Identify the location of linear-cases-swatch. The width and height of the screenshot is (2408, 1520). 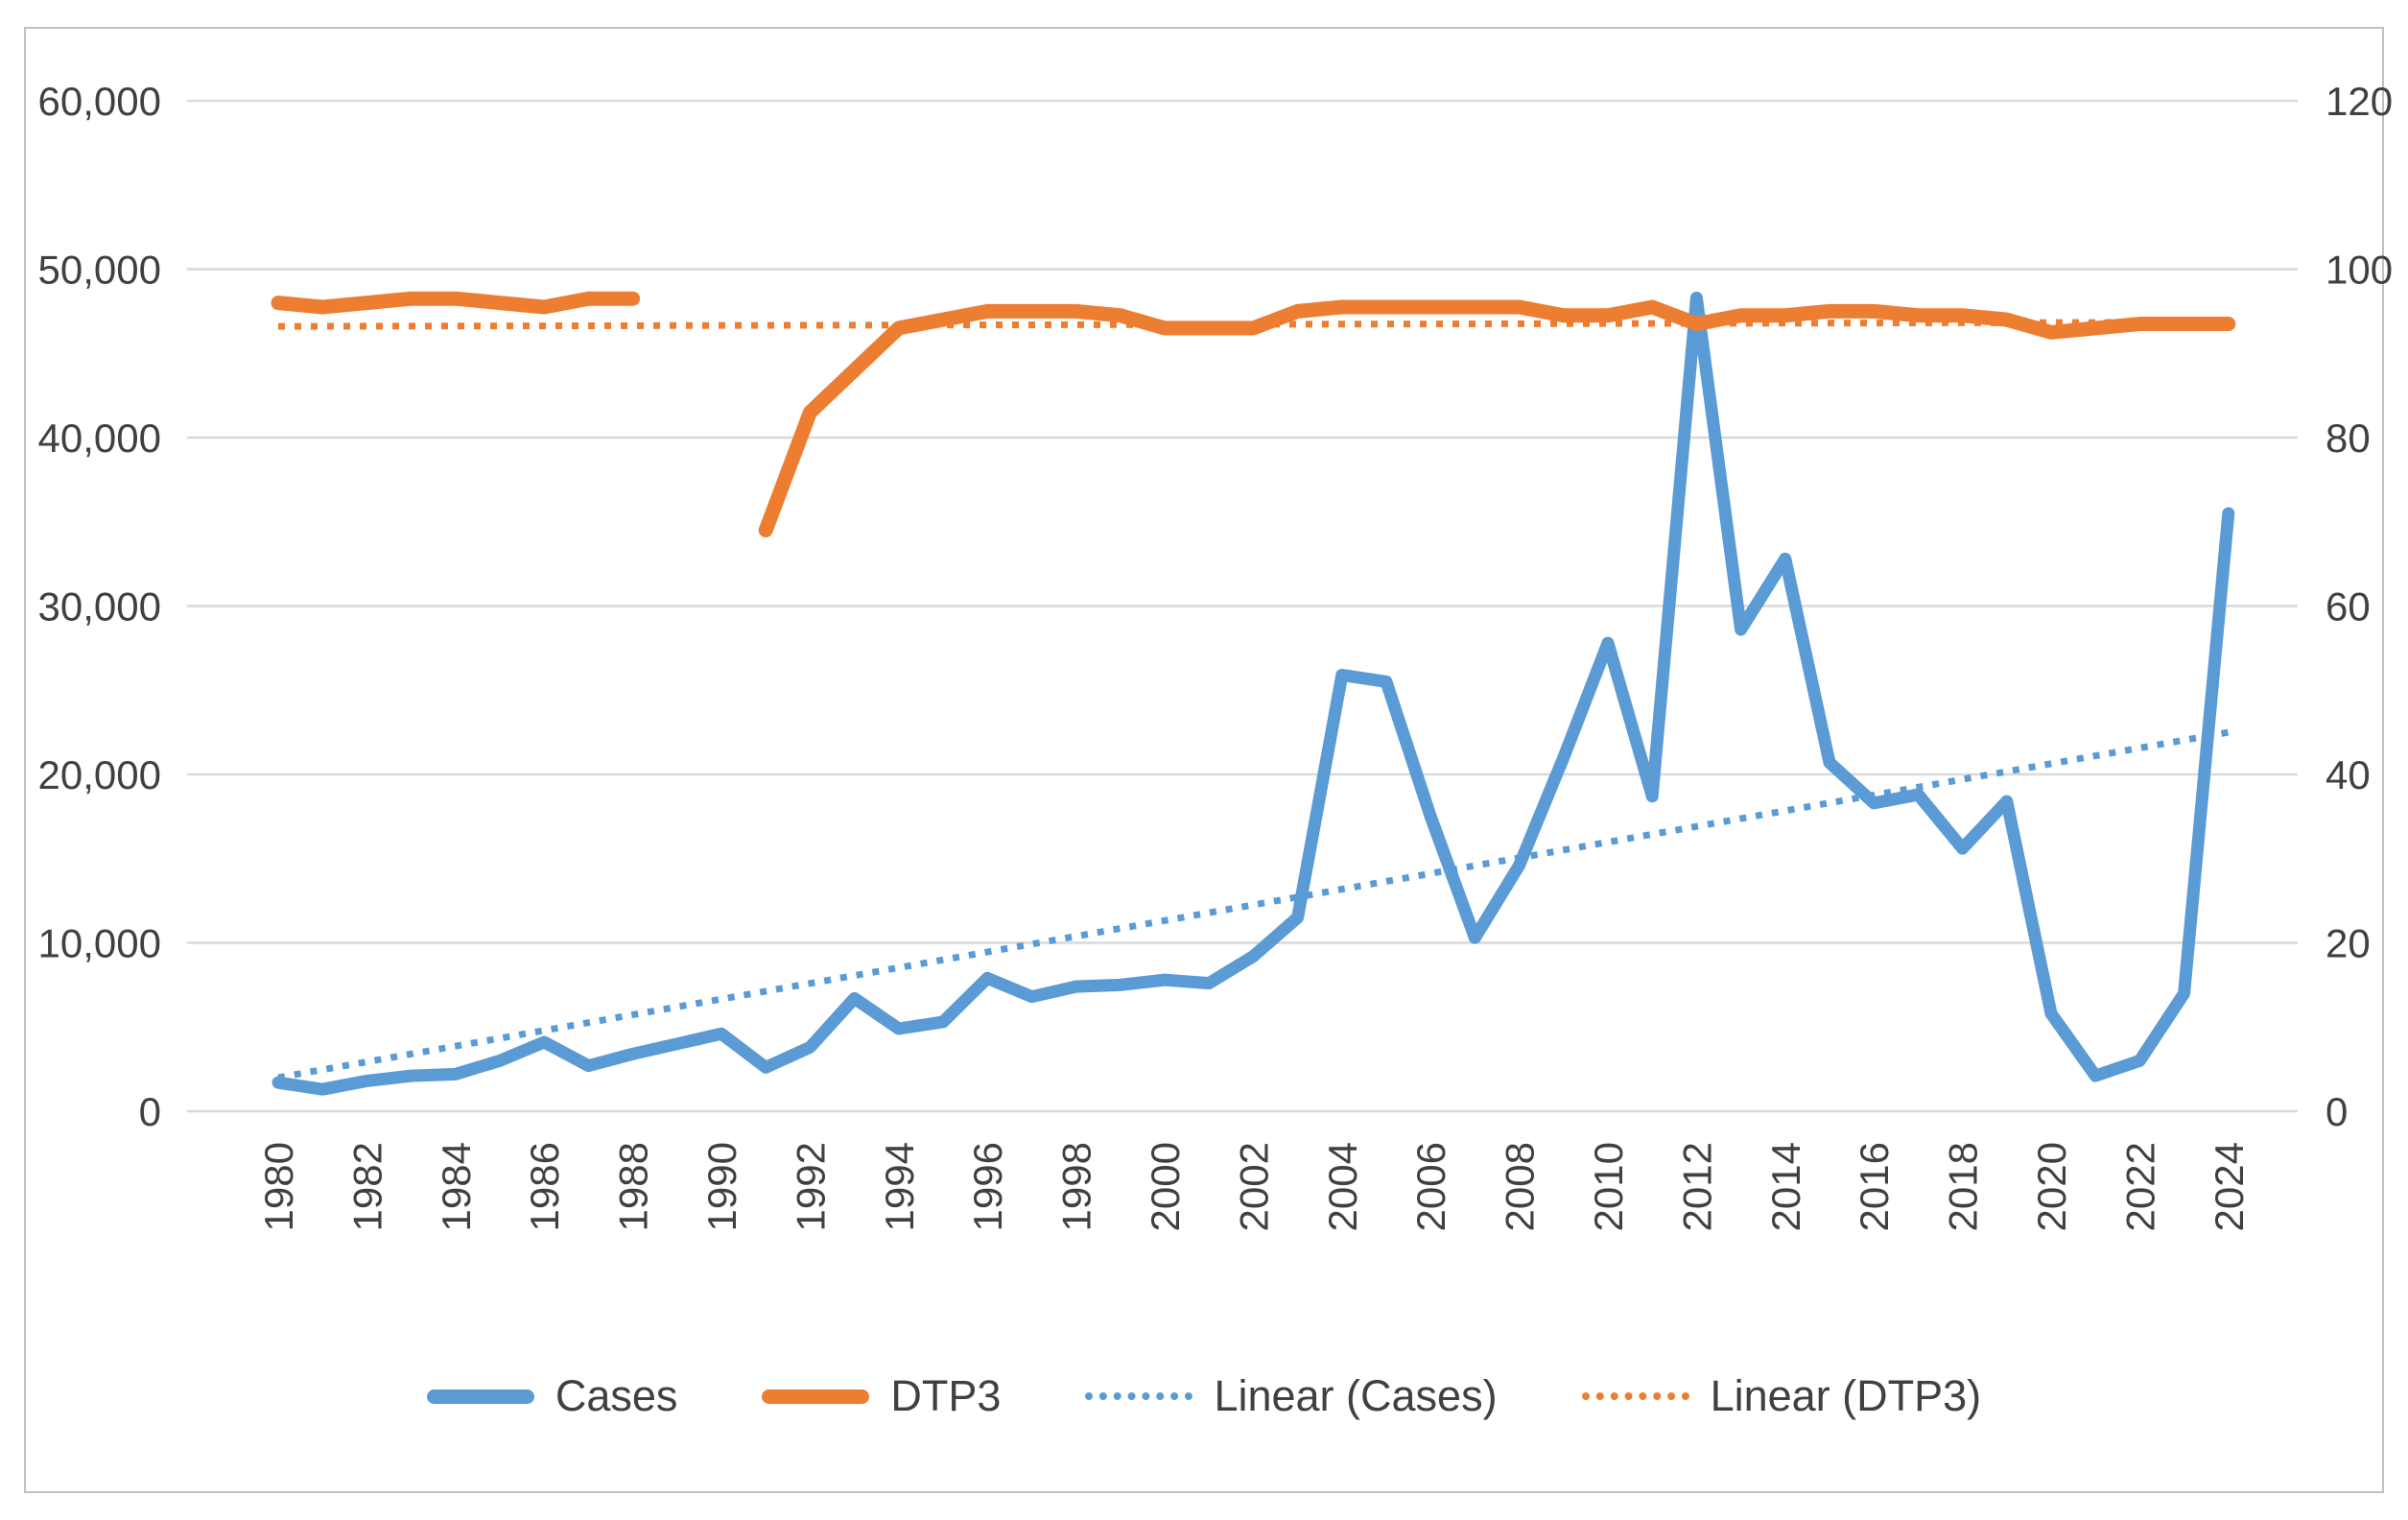
(1139, 1396).